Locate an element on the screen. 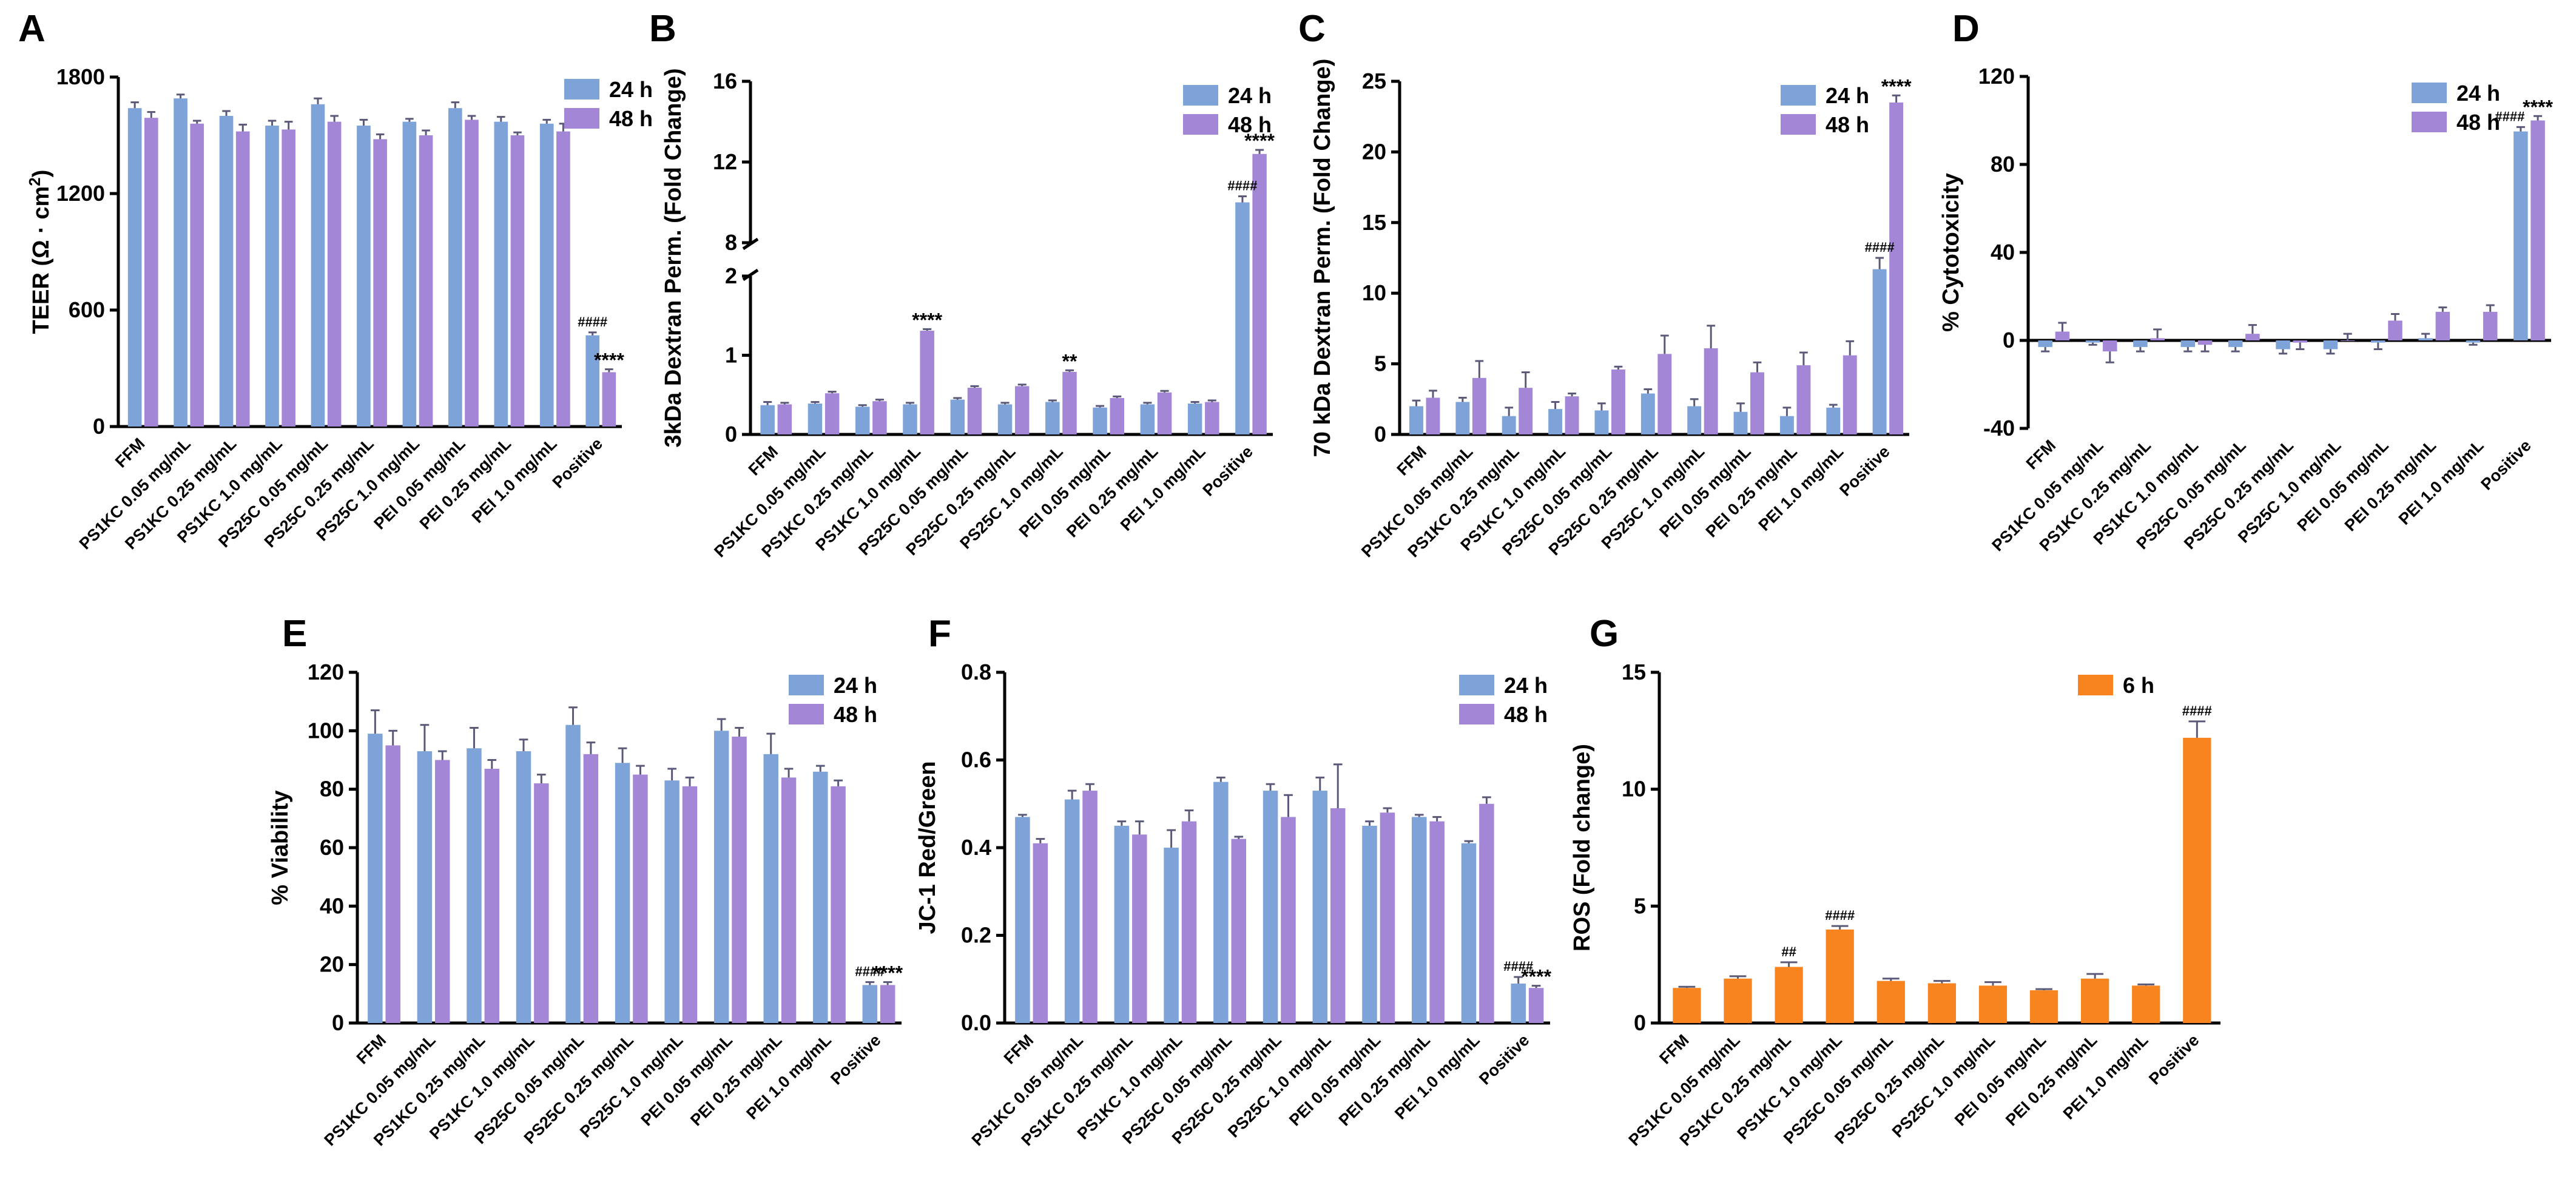 The image size is (2576, 1182). y-tick-label: 0 is located at coordinates (731, 434).